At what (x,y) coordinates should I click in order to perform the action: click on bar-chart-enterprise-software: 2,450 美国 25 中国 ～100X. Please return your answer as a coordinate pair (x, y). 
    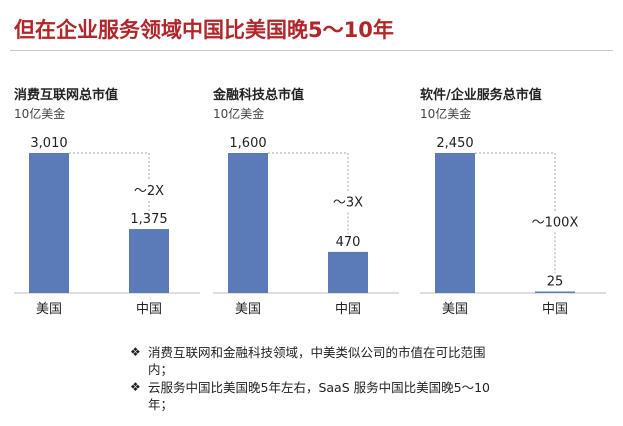
    Looking at the image, I should click on (513, 226).